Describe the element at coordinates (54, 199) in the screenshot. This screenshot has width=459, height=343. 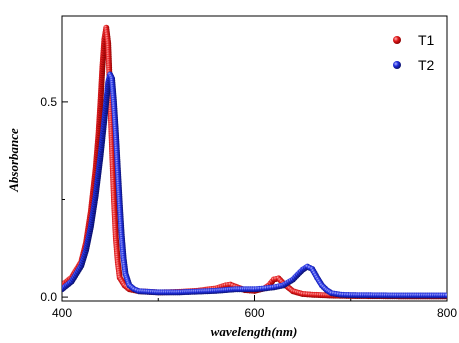
I see `y-axis: 0.0 0.5` at that location.